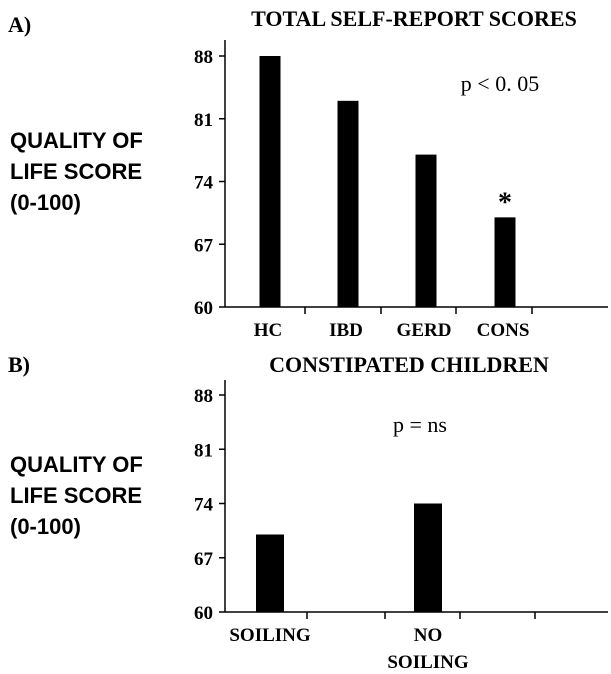 This screenshot has height=674, width=611. Describe the element at coordinates (76, 140) in the screenshot. I see `panel-a-ylabel-line-1: QUALITY OF` at that location.